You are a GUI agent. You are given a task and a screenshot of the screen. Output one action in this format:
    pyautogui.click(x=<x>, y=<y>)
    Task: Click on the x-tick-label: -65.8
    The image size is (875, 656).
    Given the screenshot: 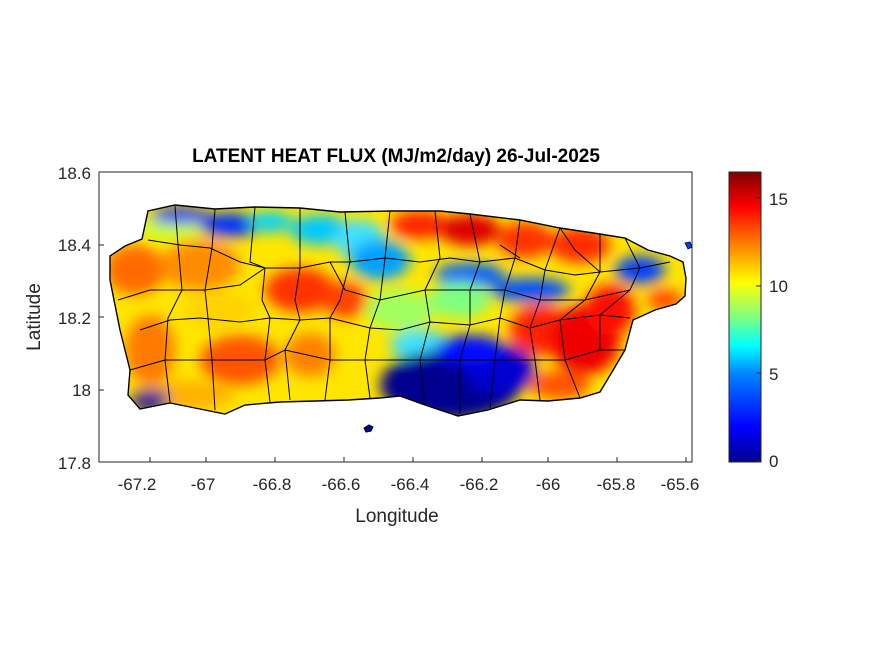 What is the action you would take?
    pyautogui.click(x=616, y=484)
    